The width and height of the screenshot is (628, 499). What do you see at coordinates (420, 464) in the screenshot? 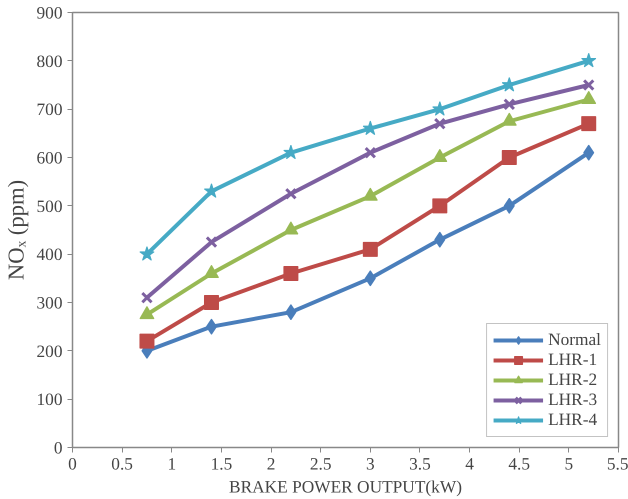
I see `x-tick-label: 3.5` at bounding box center [420, 464].